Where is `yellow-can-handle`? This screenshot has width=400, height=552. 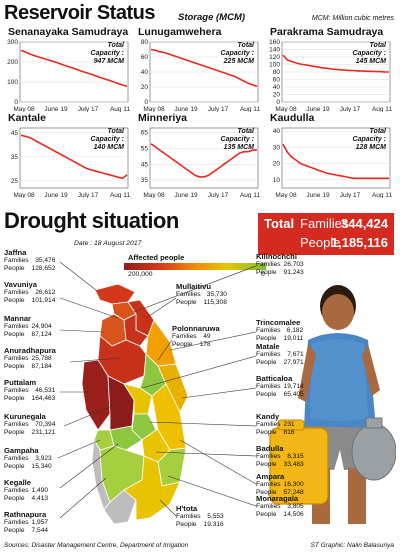 yellow-can-handle is located at coordinates (291, 425).